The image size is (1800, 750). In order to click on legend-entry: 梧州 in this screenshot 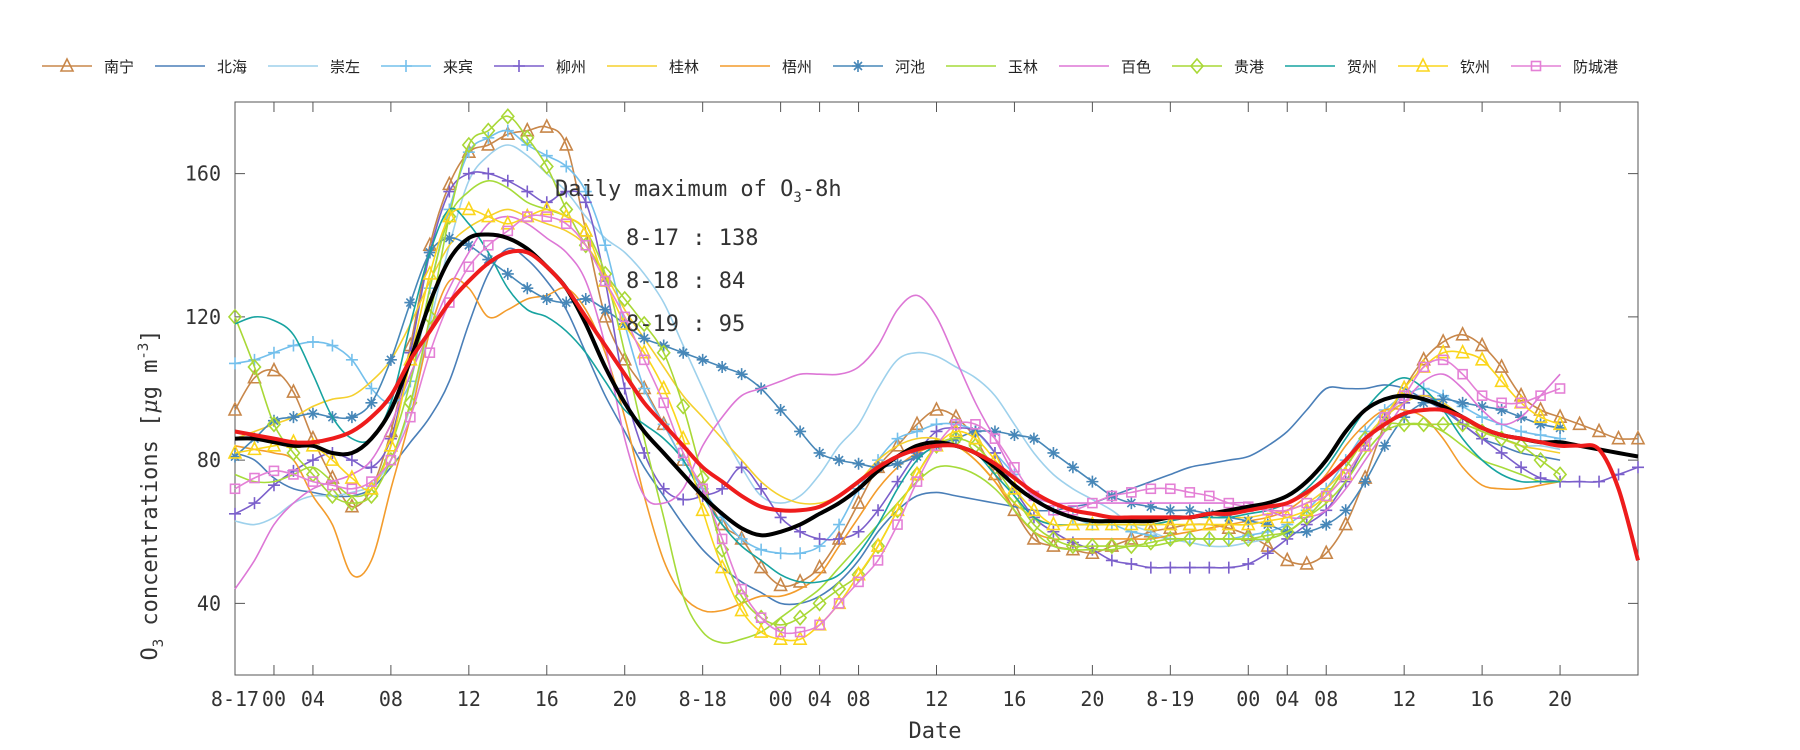, I will do `click(766, 67)`.